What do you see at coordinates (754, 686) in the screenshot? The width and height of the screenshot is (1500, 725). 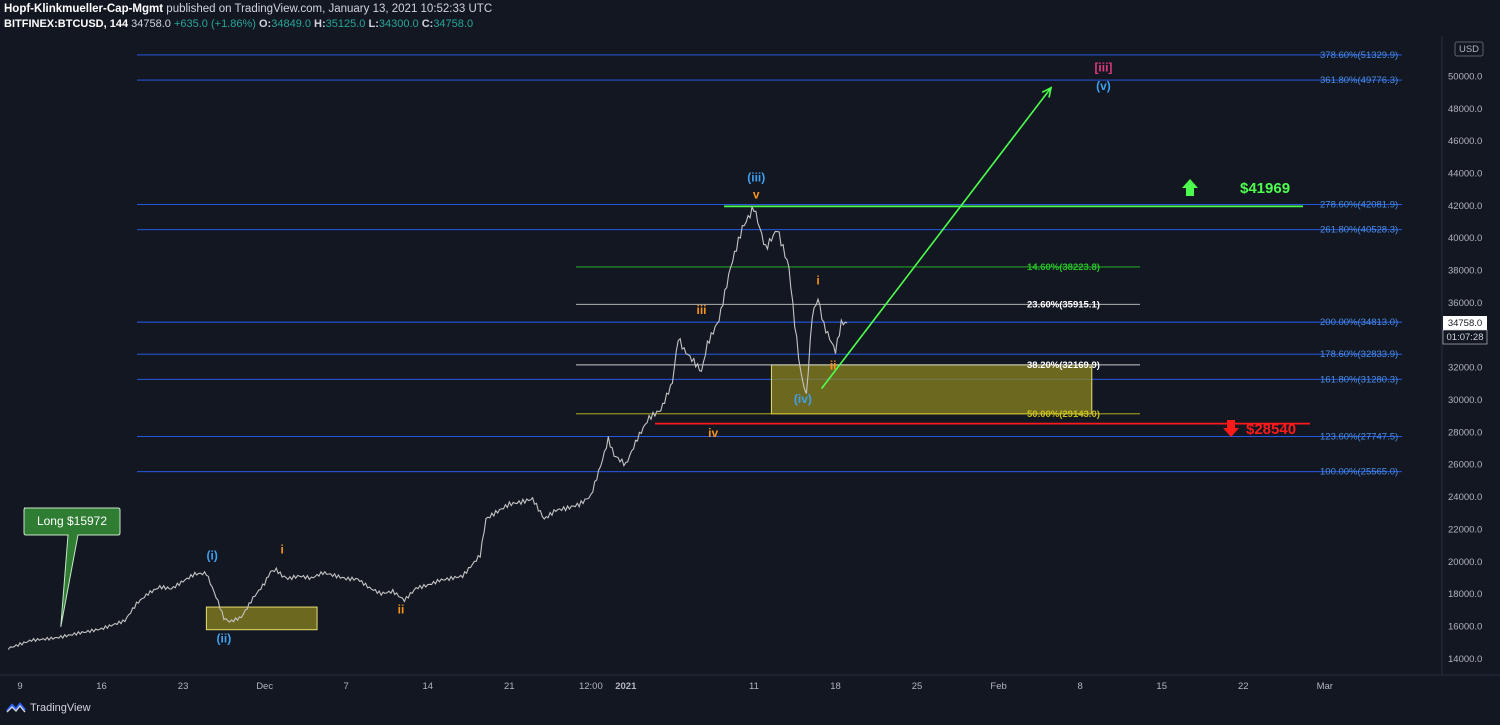 I see `x-tick-label: 11` at bounding box center [754, 686].